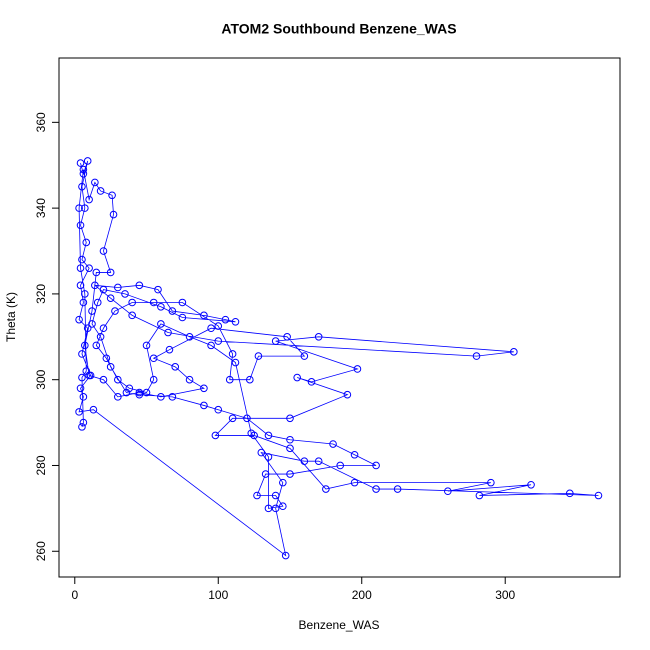 The height and width of the screenshot is (650, 650). What do you see at coordinates (74, 595) in the screenshot?
I see `x-tick-label: 0` at bounding box center [74, 595].